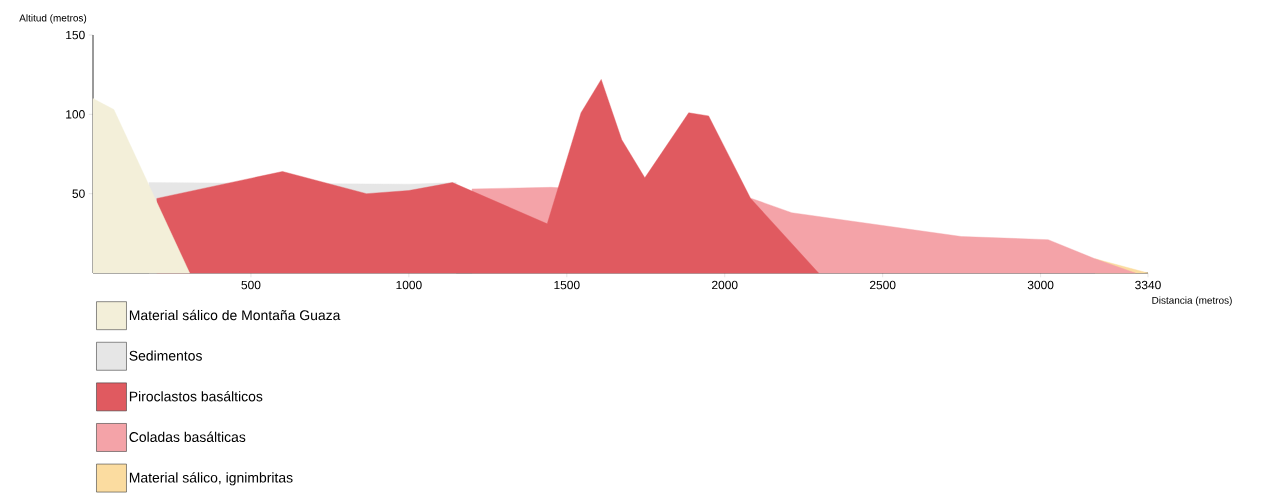 The width and height of the screenshot is (1264, 501). I want to click on x-tick-label: 3340, so click(1148, 285).